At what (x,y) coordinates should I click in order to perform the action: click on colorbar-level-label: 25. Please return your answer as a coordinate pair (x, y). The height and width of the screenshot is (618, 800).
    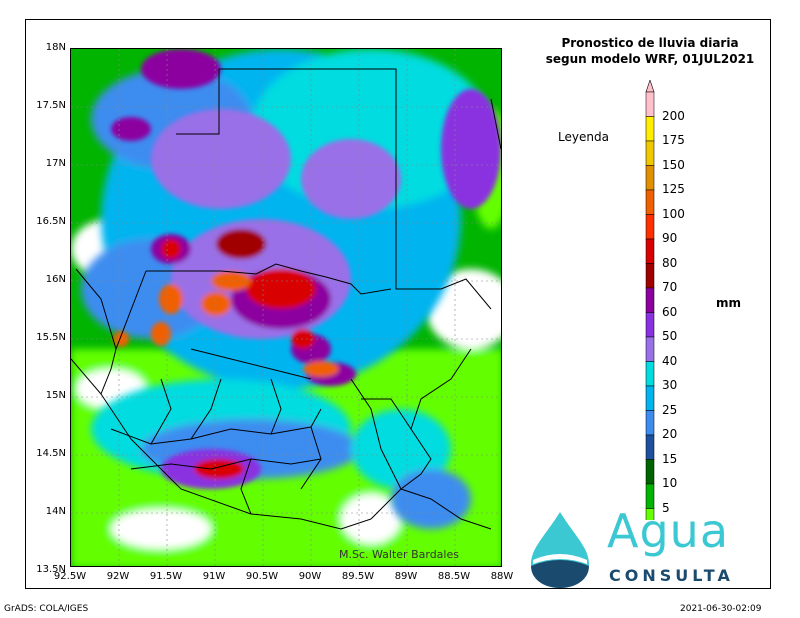
    Looking at the image, I should click on (670, 409).